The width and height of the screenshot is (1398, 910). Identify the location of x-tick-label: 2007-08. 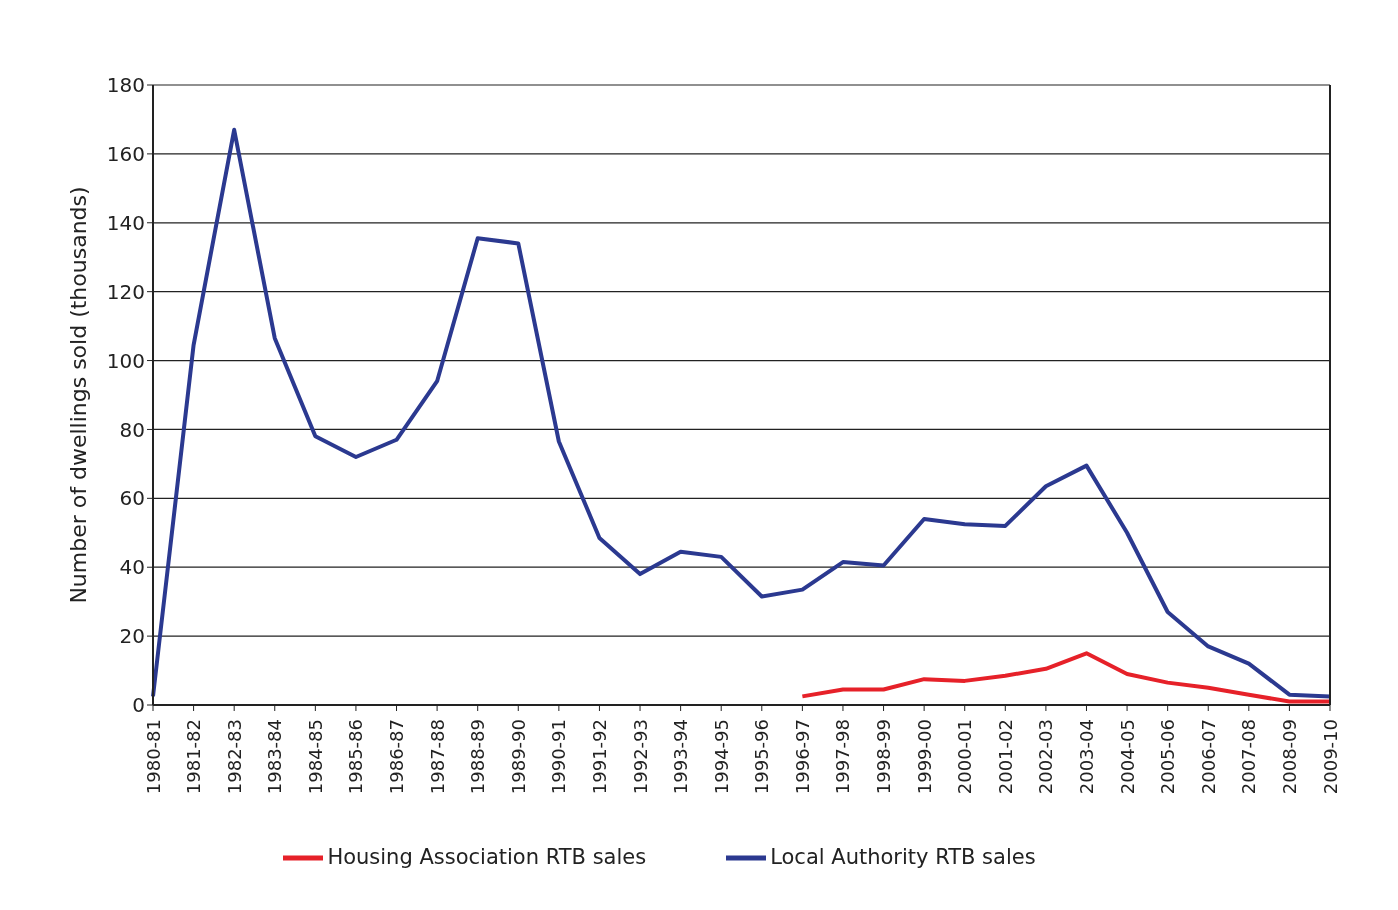
(1249, 757).